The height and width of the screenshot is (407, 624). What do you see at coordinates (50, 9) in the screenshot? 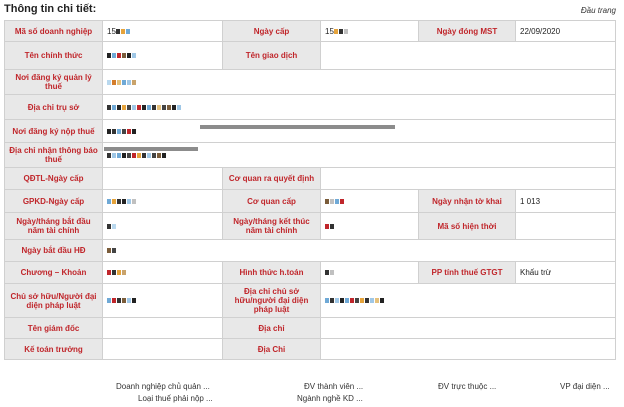
I see `page-title: Thông tin chi tiết:` at bounding box center [50, 9].